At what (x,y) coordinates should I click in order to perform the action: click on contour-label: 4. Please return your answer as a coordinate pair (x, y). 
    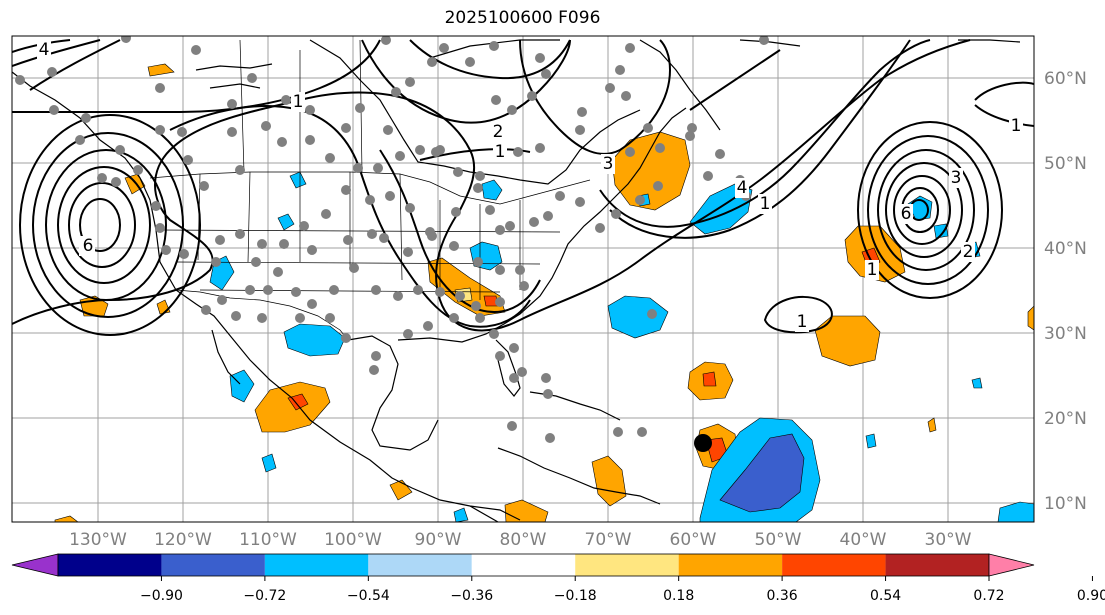
    Looking at the image, I should click on (742, 188).